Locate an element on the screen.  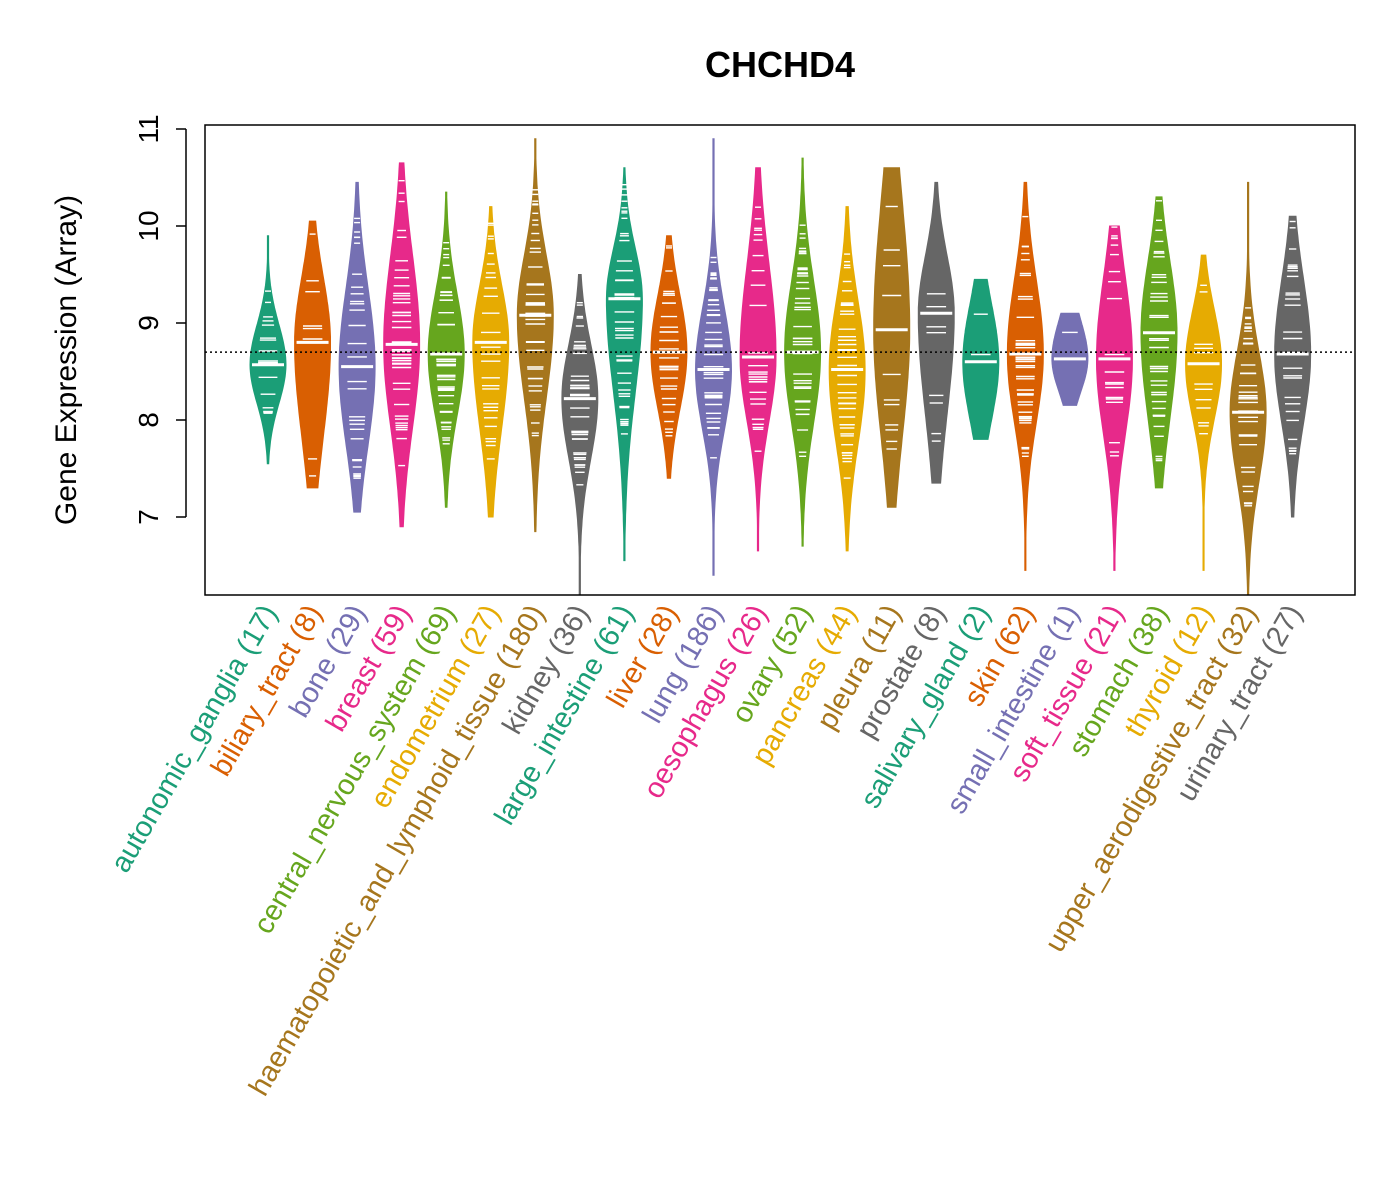
violin-liver is located at coordinates (669, 357).